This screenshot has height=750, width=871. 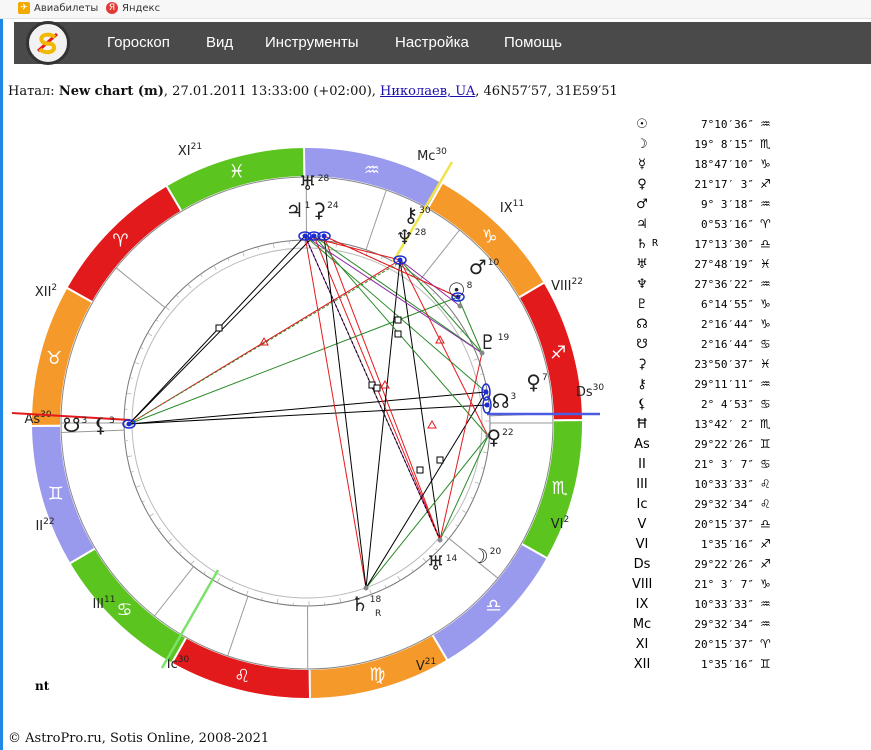 What do you see at coordinates (642, 144) in the screenshot?
I see `position-symbol: ☽` at bounding box center [642, 144].